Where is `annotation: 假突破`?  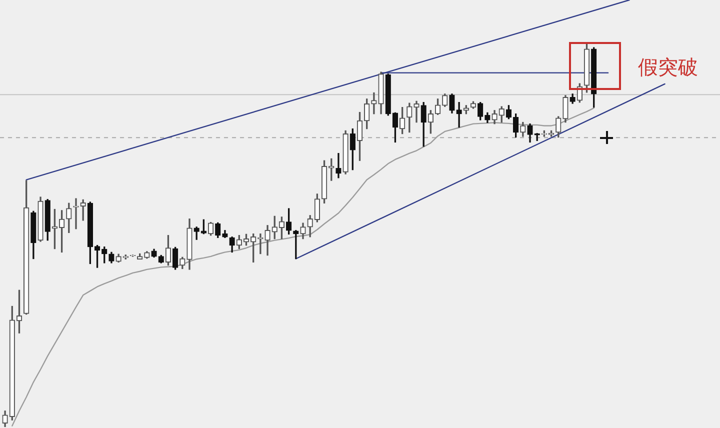 annotation: 假突破 is located at coordinates (668, 67).